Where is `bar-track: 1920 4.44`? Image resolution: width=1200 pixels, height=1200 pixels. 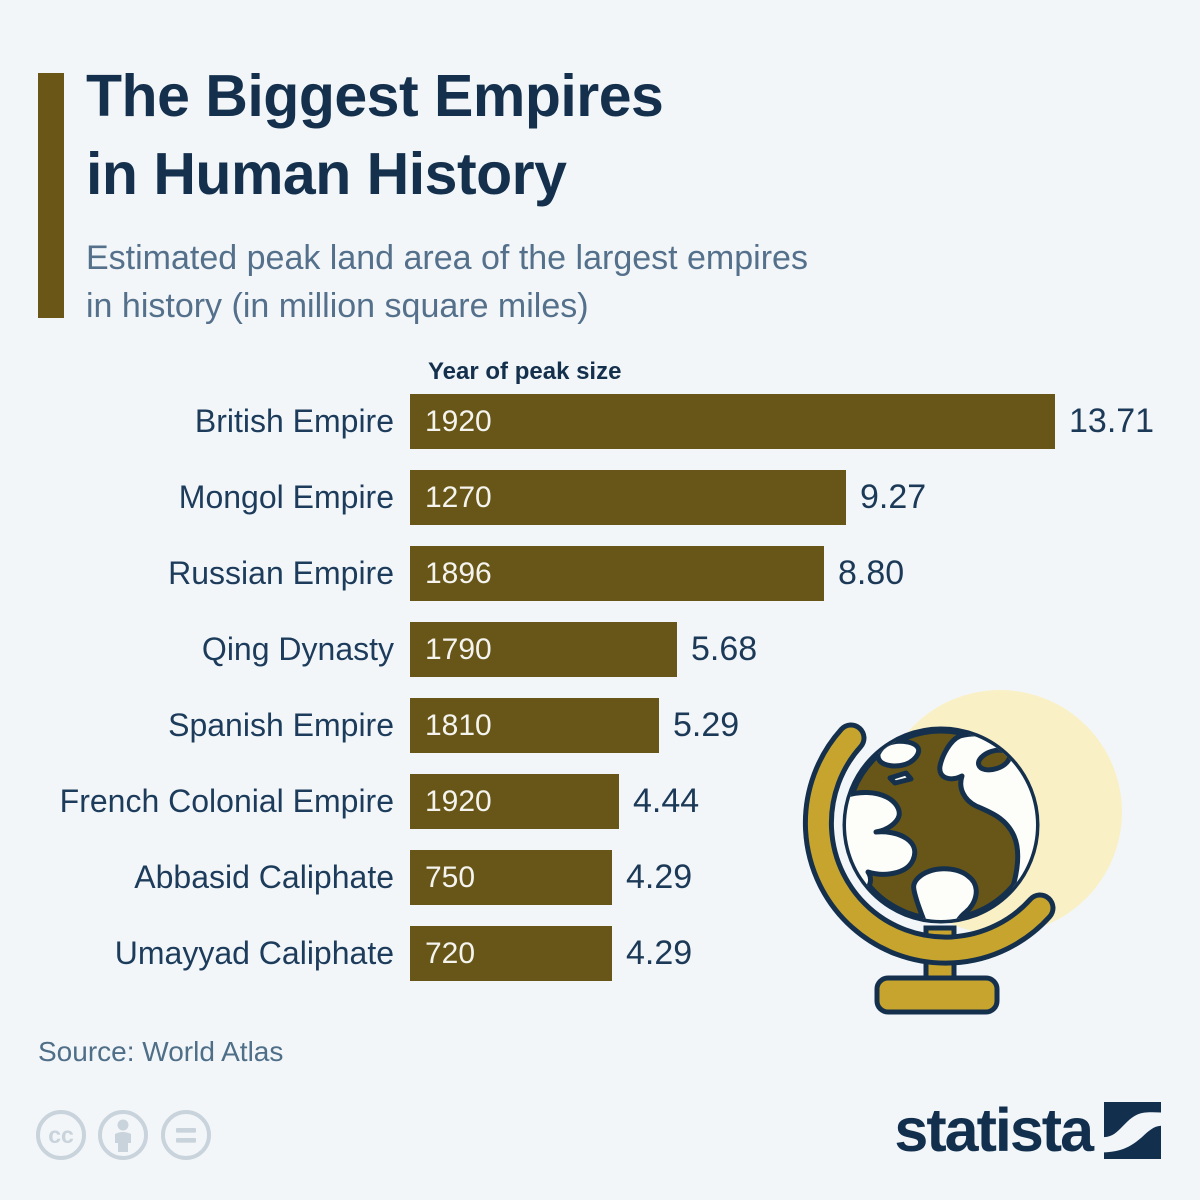
bar-track: 1920 4.44 is located at coordinates (805, 801).